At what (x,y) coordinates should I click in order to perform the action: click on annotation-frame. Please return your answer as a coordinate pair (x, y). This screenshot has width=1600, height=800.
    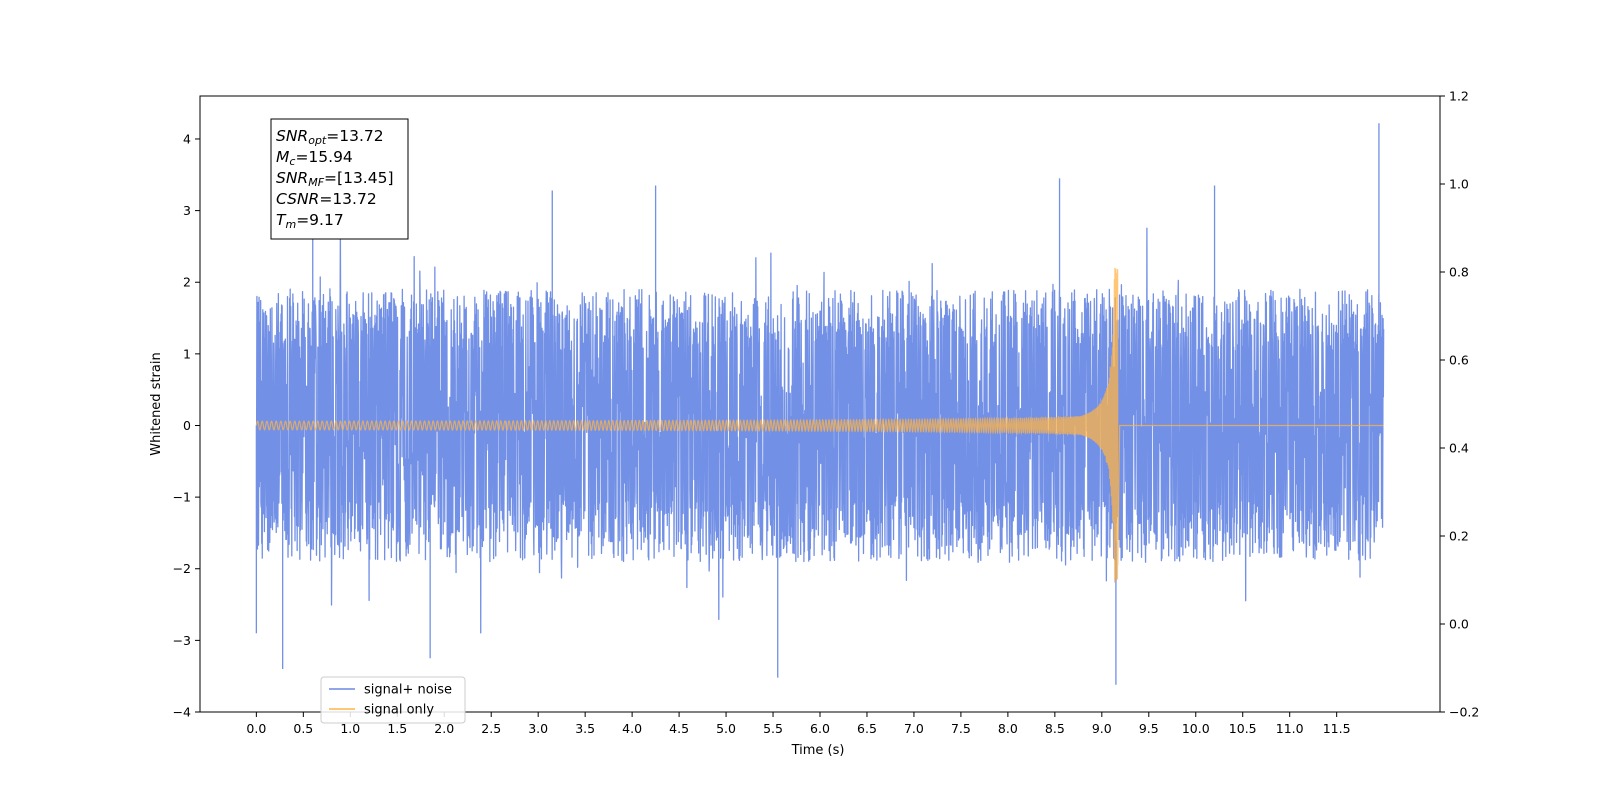
    Looking at the image, I should click on (339, 179).